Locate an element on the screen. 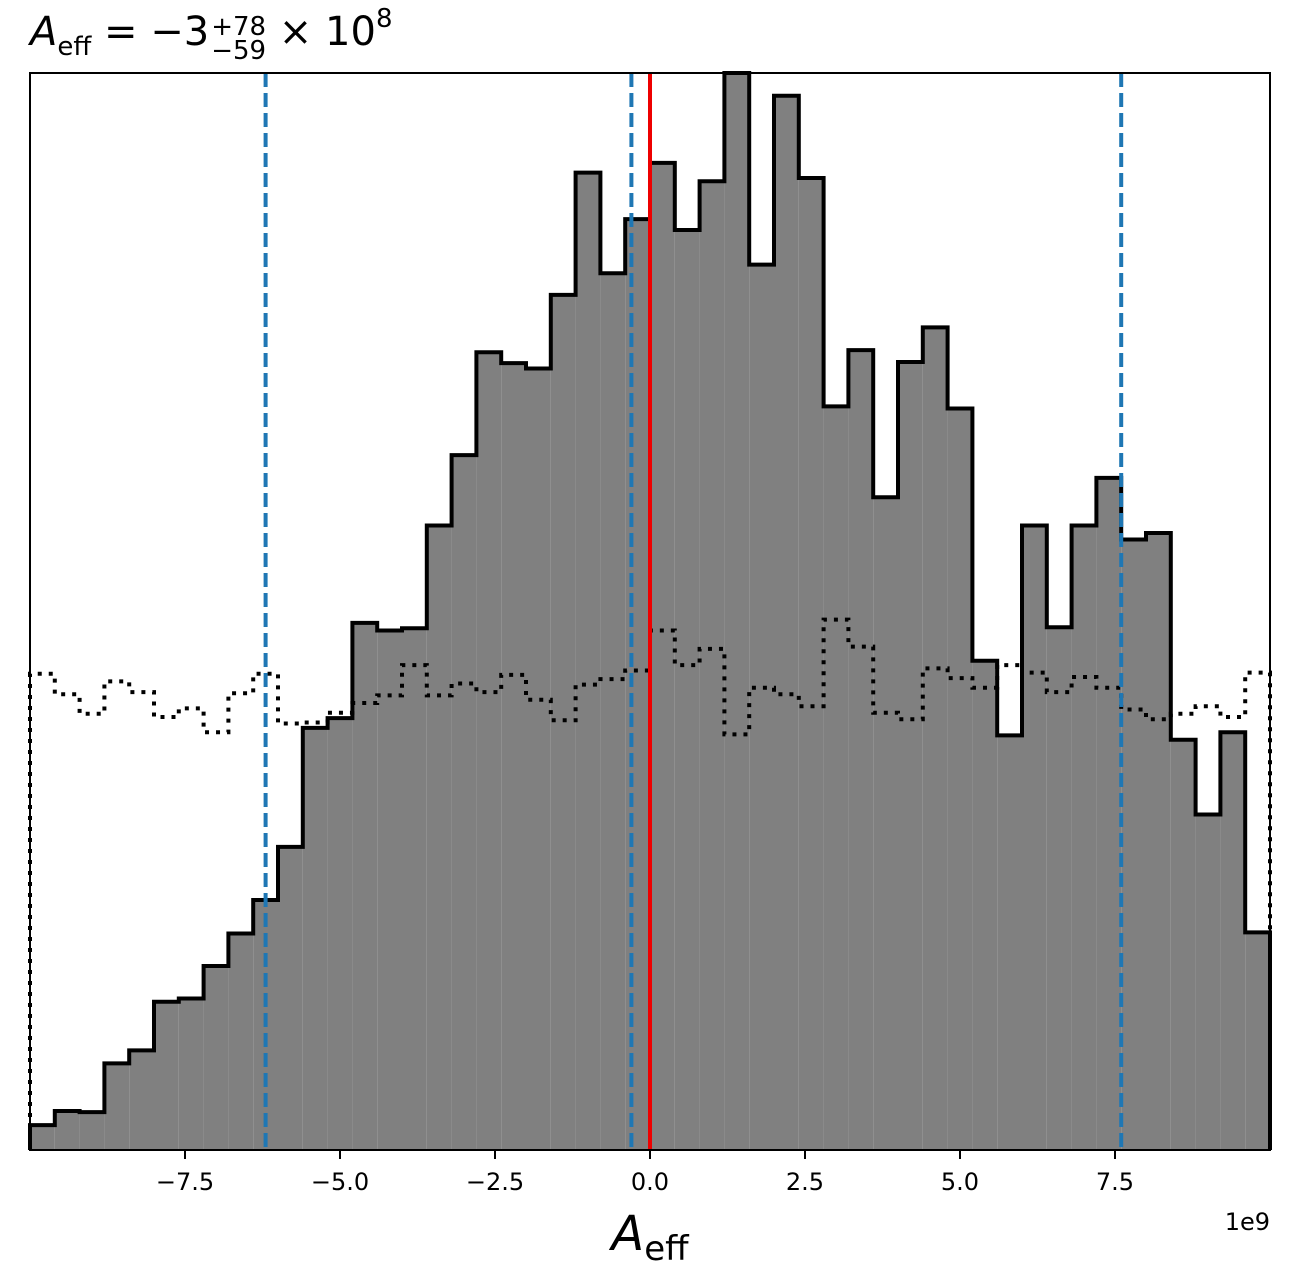  title-error-minus: −59 is located at coordinates (239, 51).